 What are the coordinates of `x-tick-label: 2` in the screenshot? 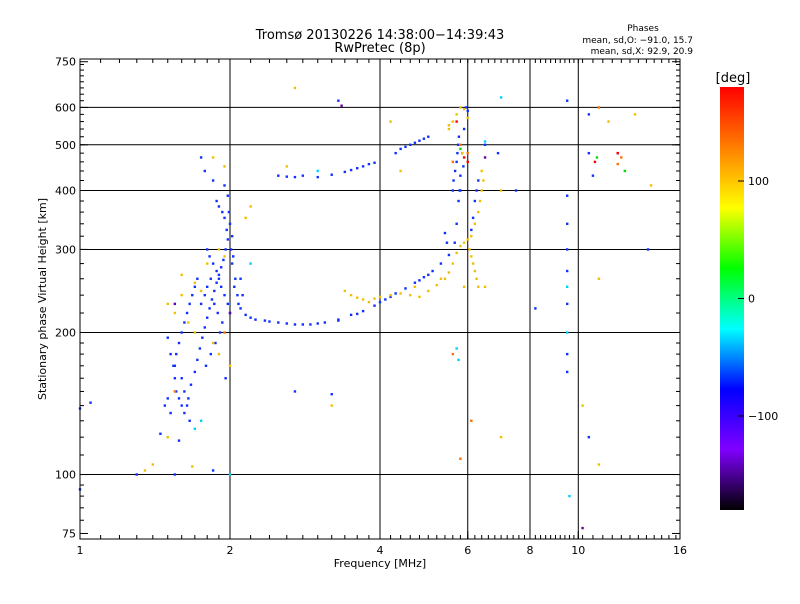 It's located at (230, 550).